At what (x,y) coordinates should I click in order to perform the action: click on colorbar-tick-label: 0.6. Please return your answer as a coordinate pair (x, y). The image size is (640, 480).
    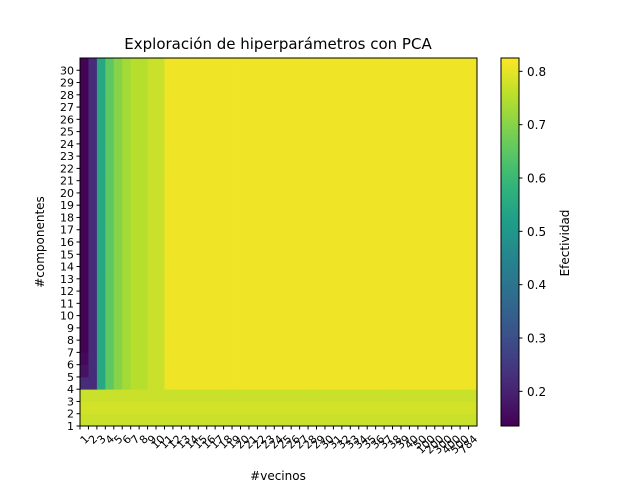
    Looking at the image, I should click on (536, 179).